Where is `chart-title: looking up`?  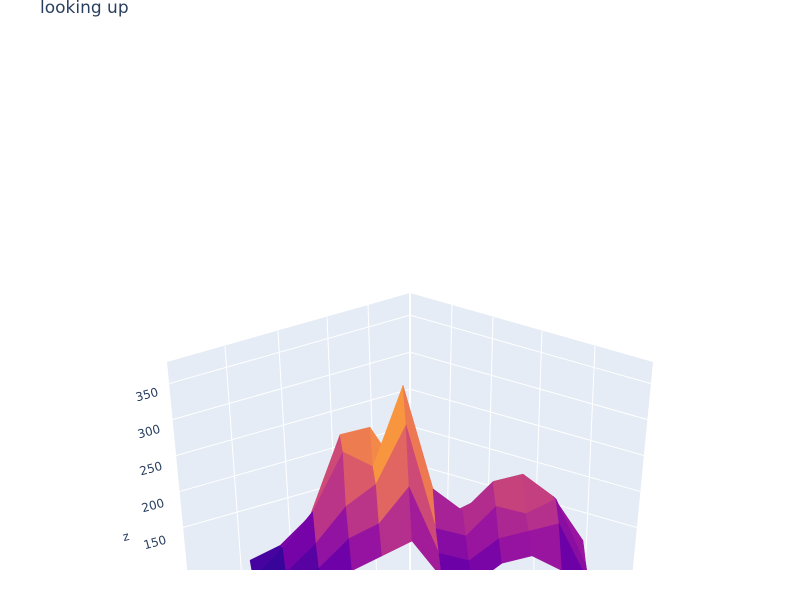 chart-title: looking up is located at coordinates (84, 9).